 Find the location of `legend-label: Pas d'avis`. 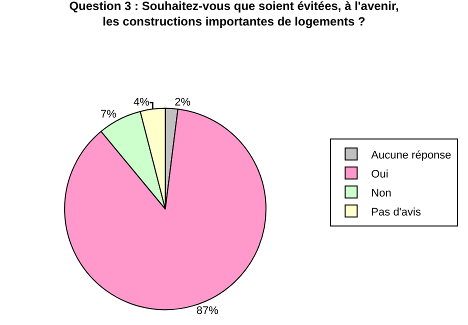

legend-label: Pas d'avis is located at coordinates (396, 212).